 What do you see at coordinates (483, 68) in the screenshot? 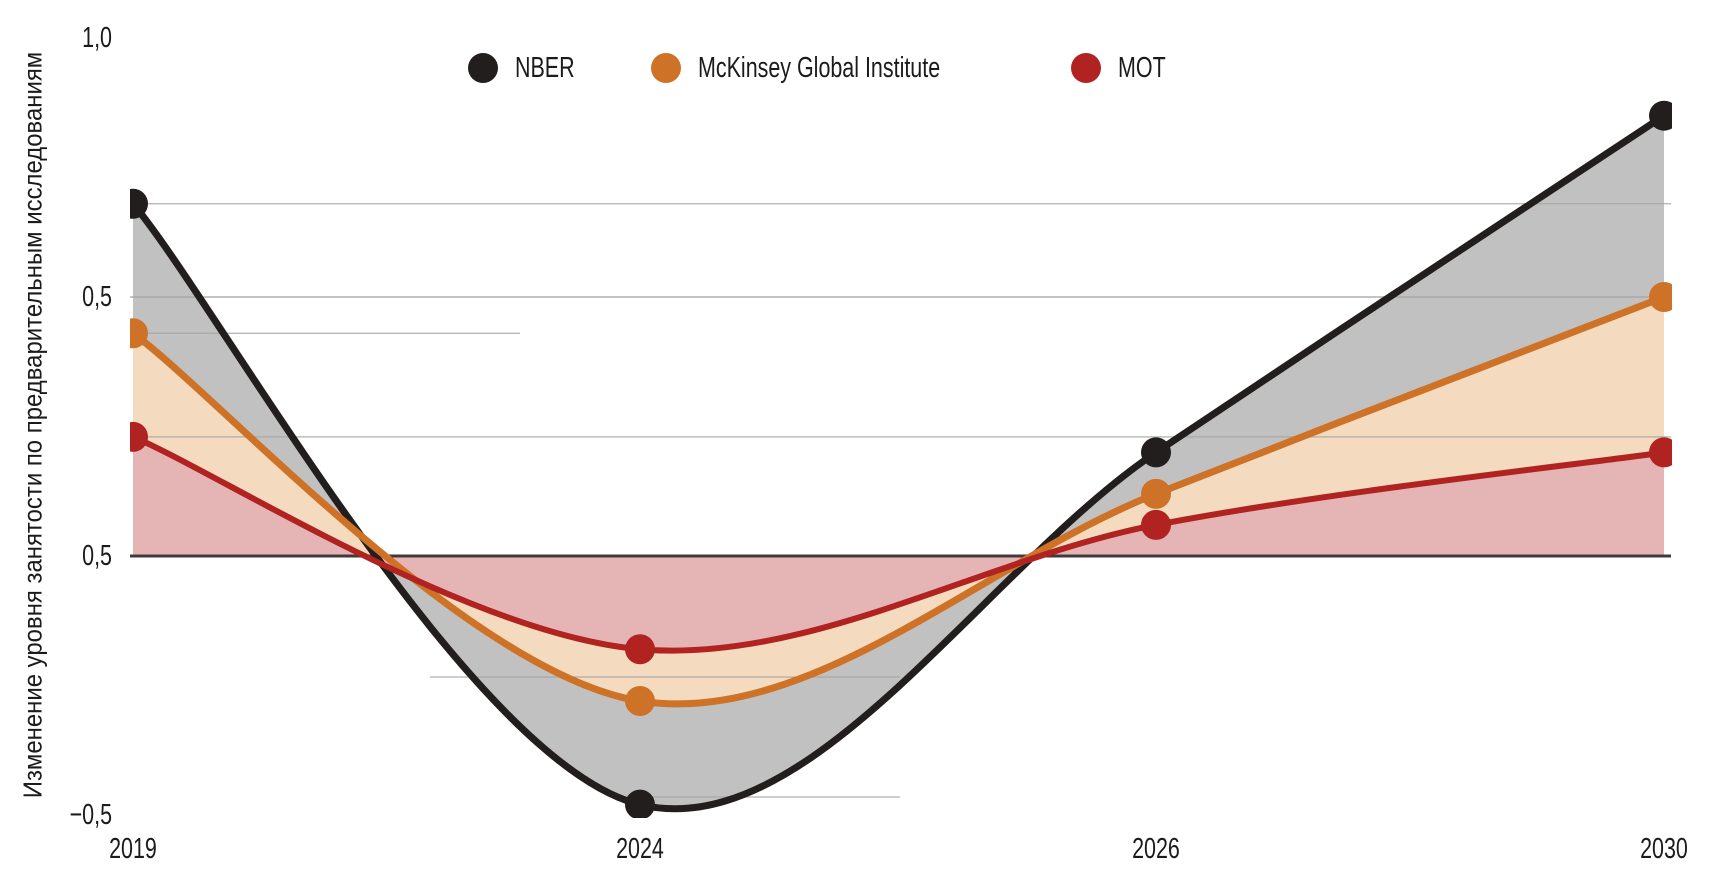
I see `legend-dot-nber-icon` at bounding box center [483, 68].